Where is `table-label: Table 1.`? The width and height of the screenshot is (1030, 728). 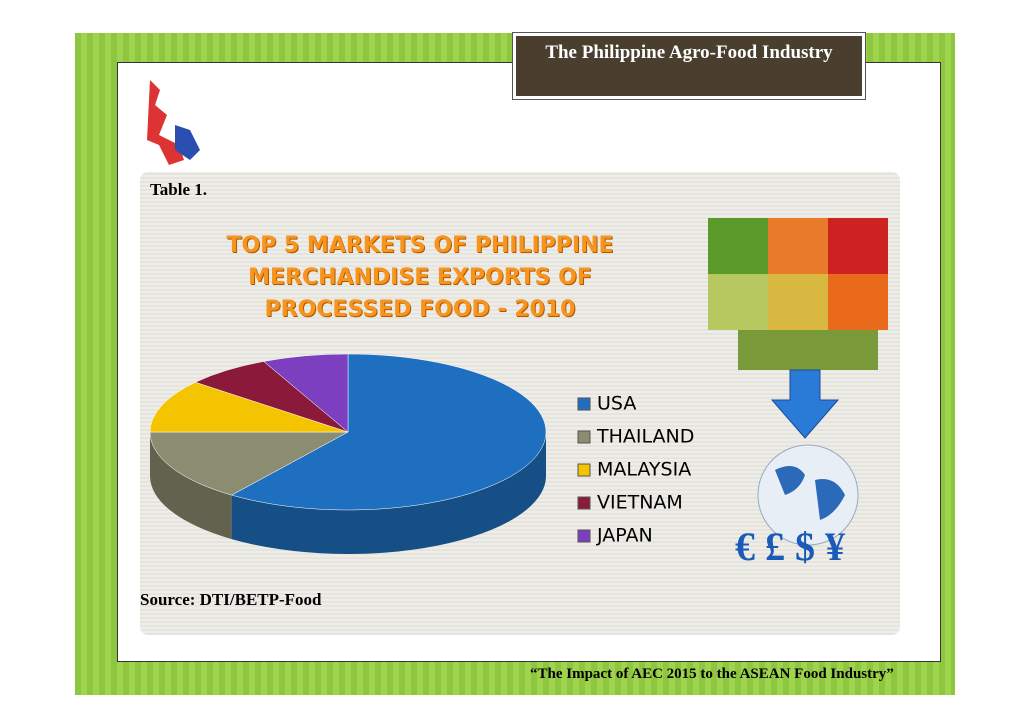 table-label: Table 1. is located at coordinates (179, 189).